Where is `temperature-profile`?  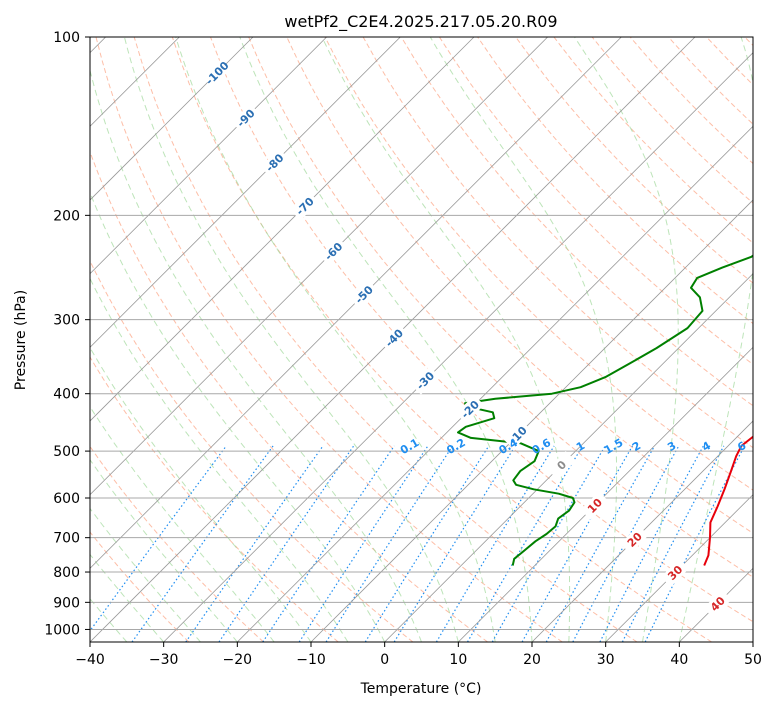
temperature-profile is located at coordinates (728, 500).